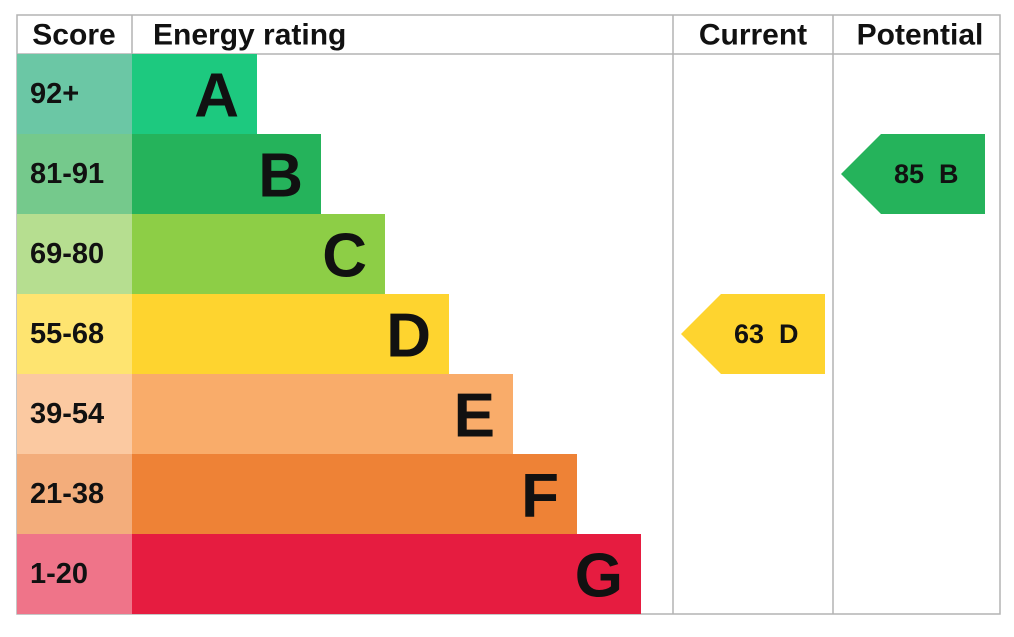  I want to click on score-label: 1-20, so click(59, 574).